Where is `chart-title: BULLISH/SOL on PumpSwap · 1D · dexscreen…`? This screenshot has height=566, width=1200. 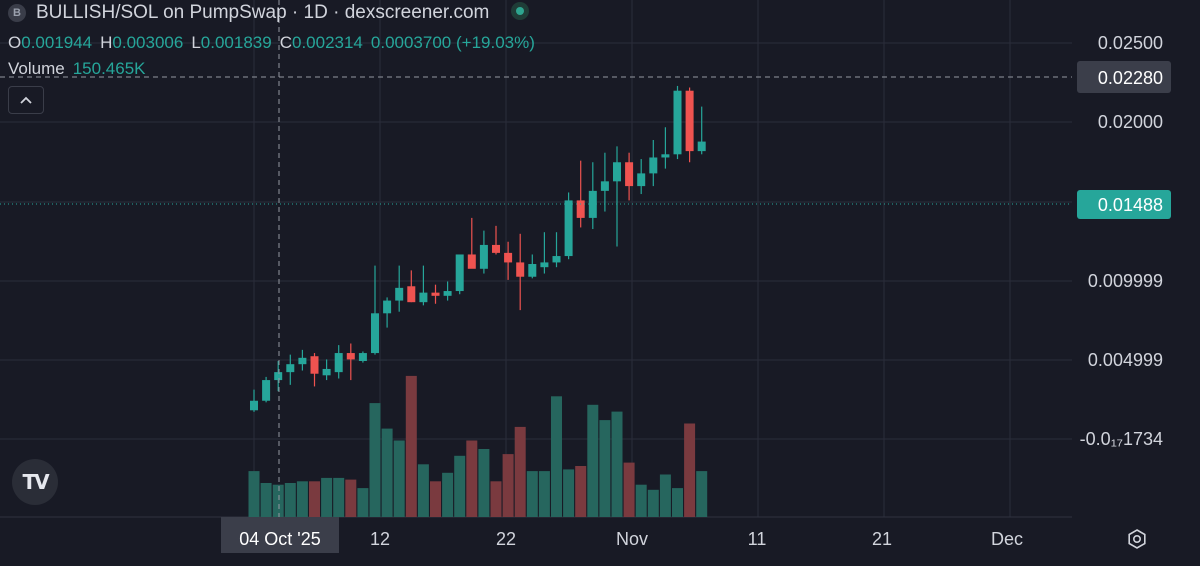 chart-title: BULLISH/SOL on PumpSwap · 1D · dexscreen… is located at coordinates (263, 12).